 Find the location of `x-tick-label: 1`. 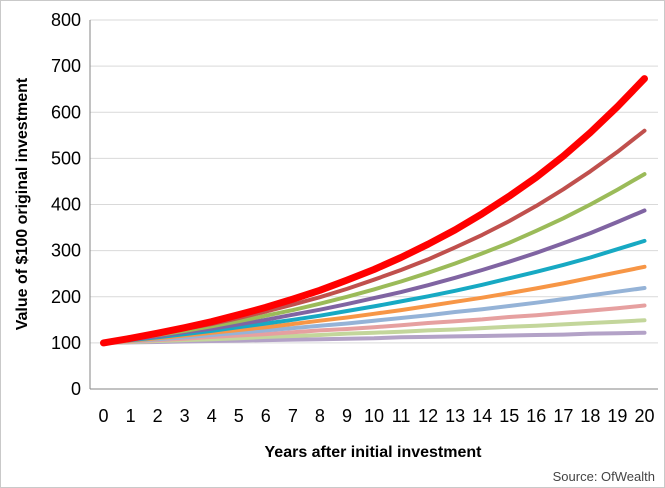

x-tick-label: 1 is located at coordinates (131, 416).